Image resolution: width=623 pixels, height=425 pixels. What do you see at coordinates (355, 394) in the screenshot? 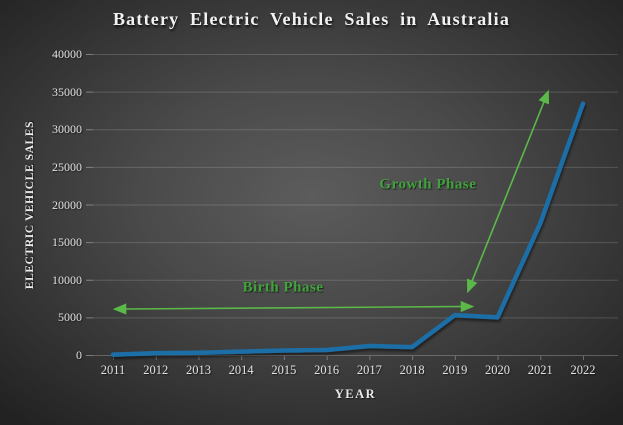
I see `x-axis-title: YEAR` at bounding box center [355, 394].